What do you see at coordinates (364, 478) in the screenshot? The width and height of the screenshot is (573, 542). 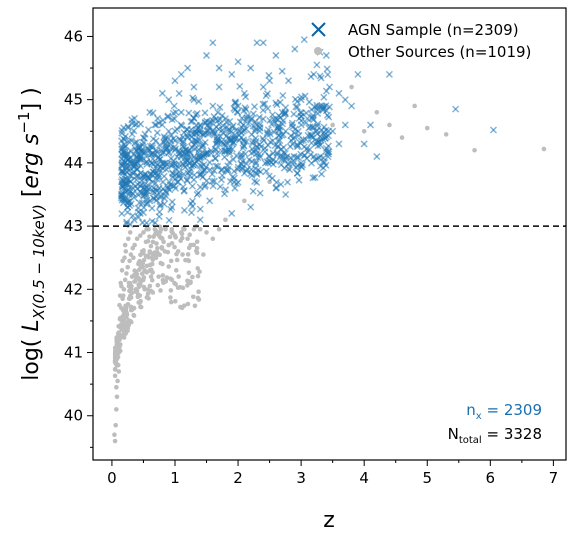 I see `x-tick-label: 4` at bounding box center [364, 478].